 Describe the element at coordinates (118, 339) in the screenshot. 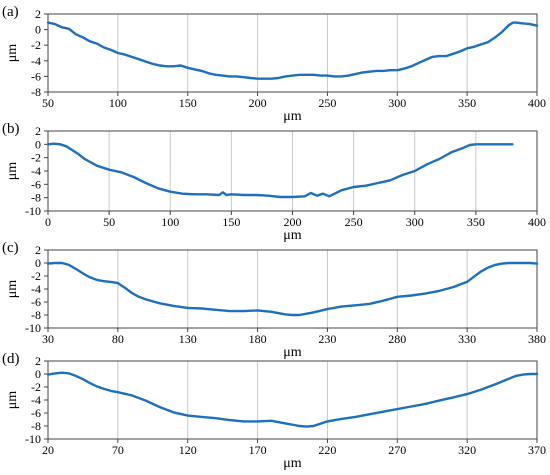

I see `x-tick-label: 80` at that location.